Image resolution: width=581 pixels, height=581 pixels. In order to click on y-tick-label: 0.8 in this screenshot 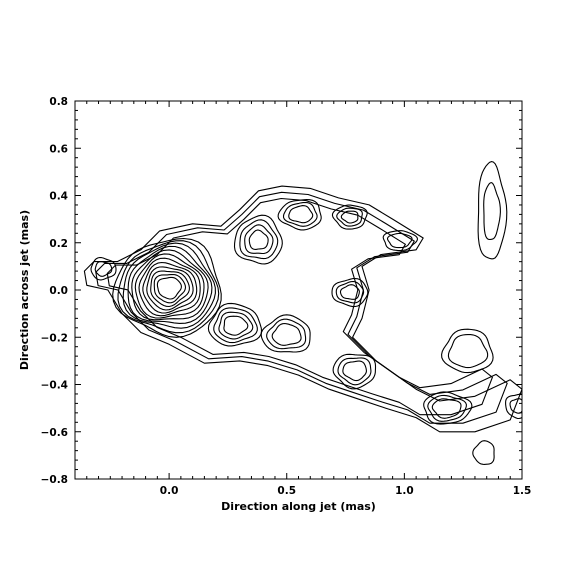, I will do `click(58, 102)`.